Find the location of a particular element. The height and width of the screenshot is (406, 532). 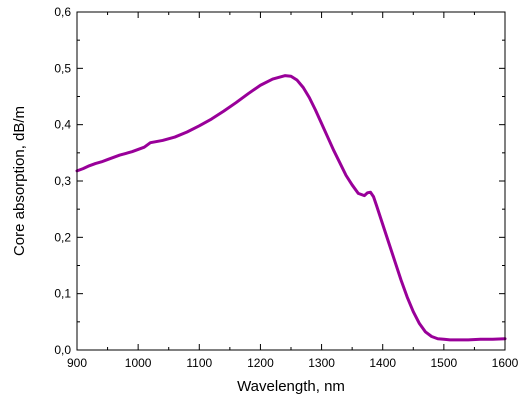

y-axis-title: Core absorption, dB/m is located at coordinates (19, 181).